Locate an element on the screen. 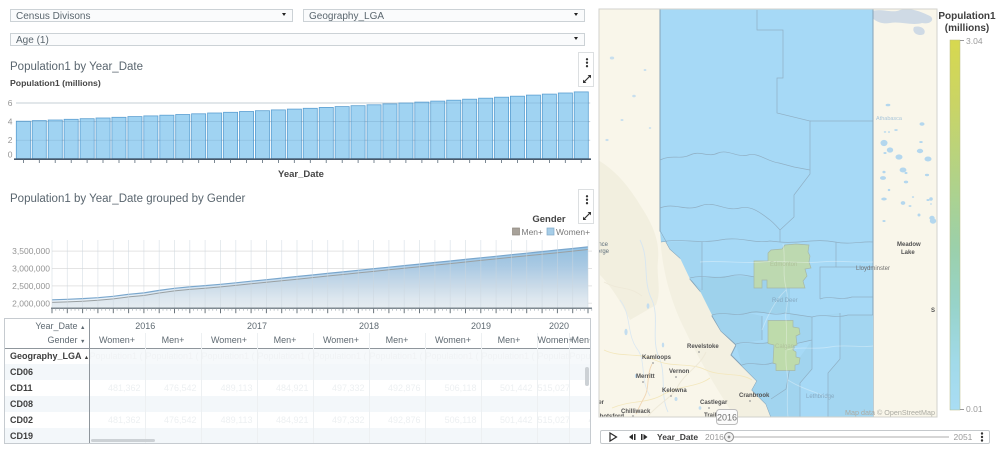  svg-text: Revelstoke is located at coordinates (703, 347).